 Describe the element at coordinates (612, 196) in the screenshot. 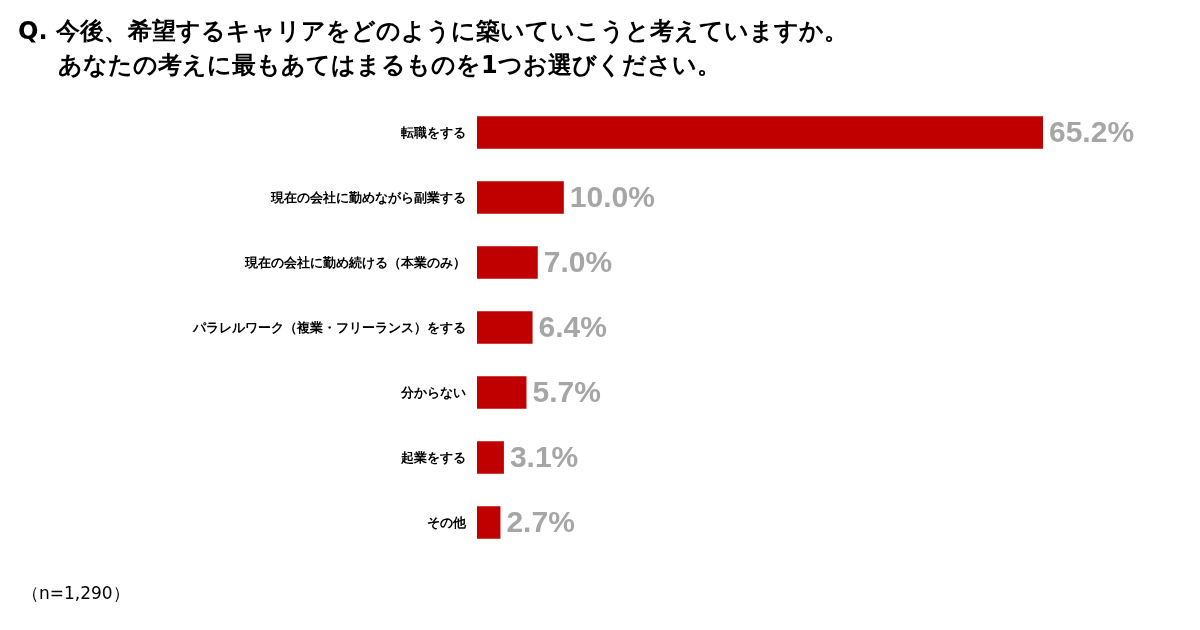

I see `data-label: 10.0%` at that location.